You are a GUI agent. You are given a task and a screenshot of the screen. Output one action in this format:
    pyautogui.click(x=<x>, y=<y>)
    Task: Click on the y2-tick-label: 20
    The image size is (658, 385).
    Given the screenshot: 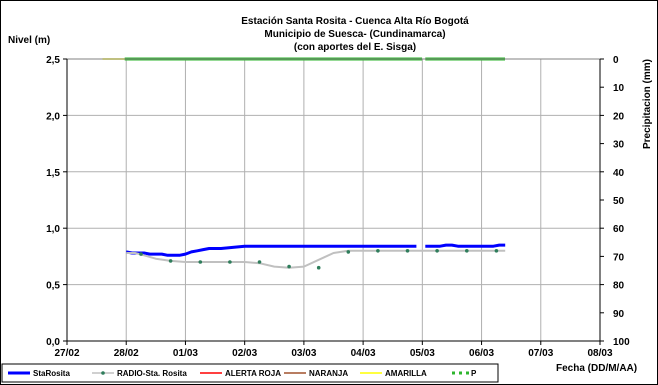 What is the action you would take?
    pyautogui.click(x=619, y=116)
    